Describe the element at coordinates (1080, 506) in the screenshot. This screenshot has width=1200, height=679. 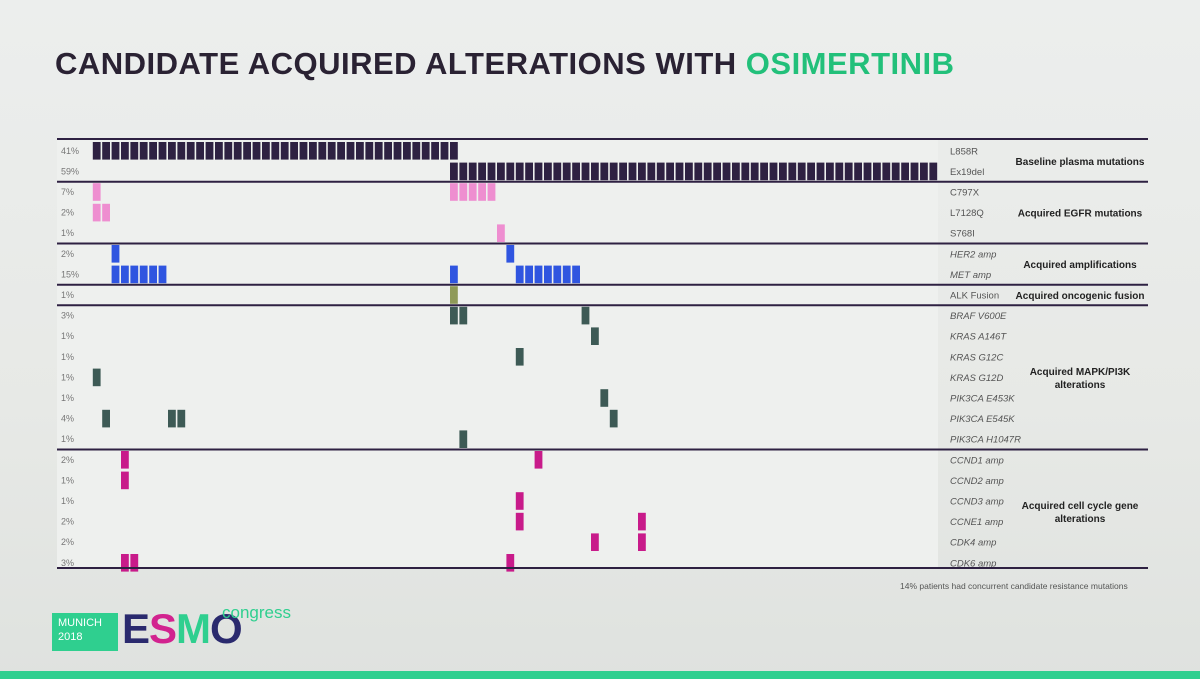
I see `group-label: Acquired cell cycle gene` at that location.